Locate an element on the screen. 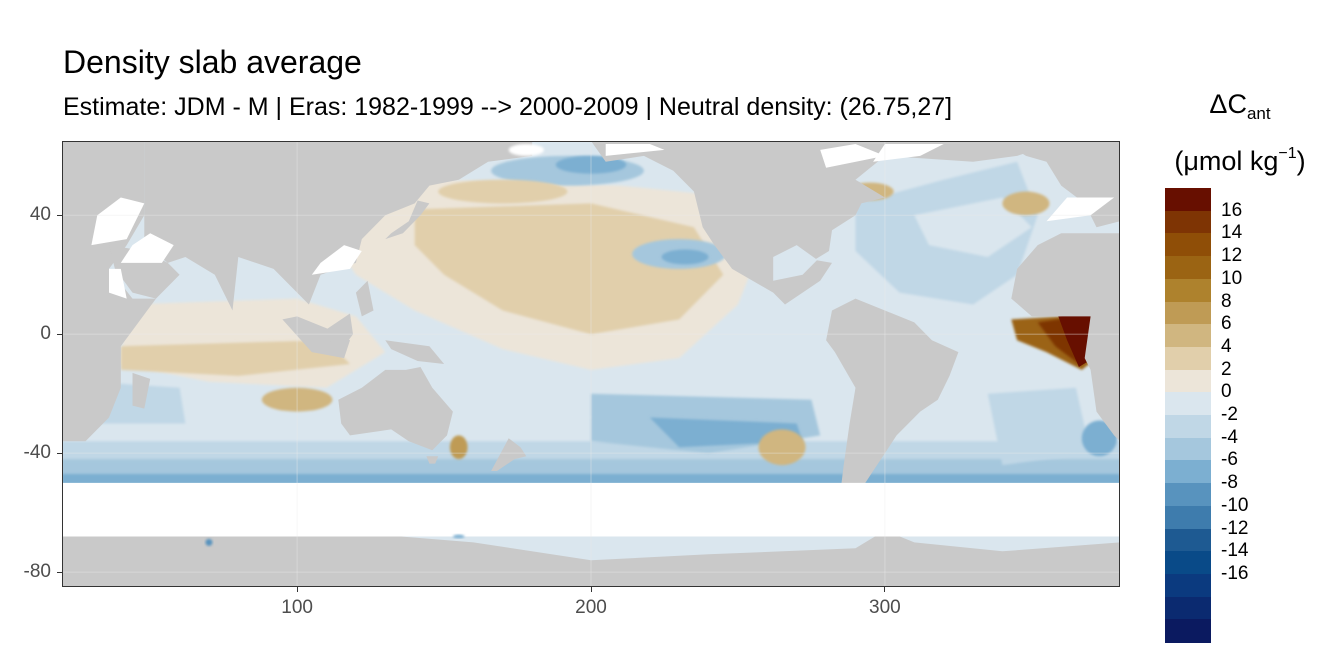 This screenshot has width=1344, height=672. y-tick-label: -80 is located at coordinates (37, 572).